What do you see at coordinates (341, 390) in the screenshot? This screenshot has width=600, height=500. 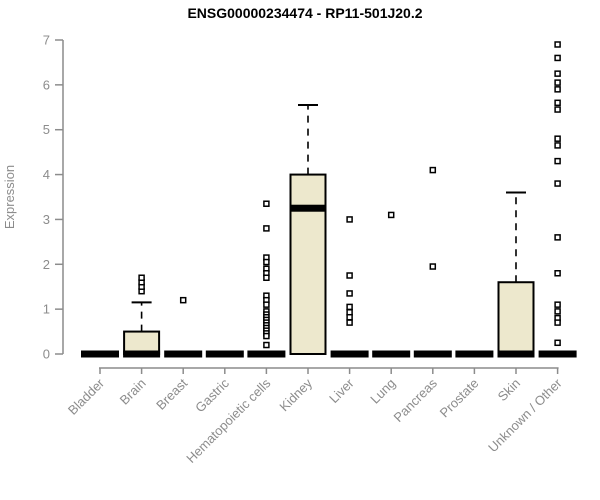 I see `x-axis-category-label: Liver` at bounding box center [341, 390].